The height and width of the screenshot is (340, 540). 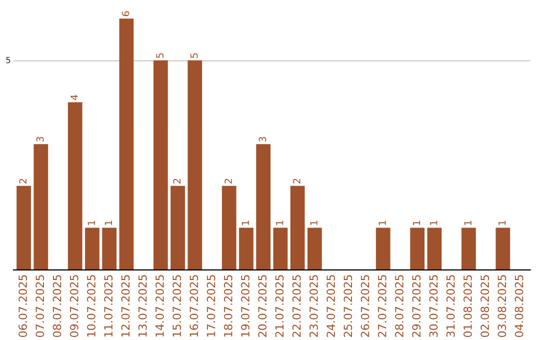 I want to click on x-tick-label: 31.07.2025, so click(x=450, y=306).